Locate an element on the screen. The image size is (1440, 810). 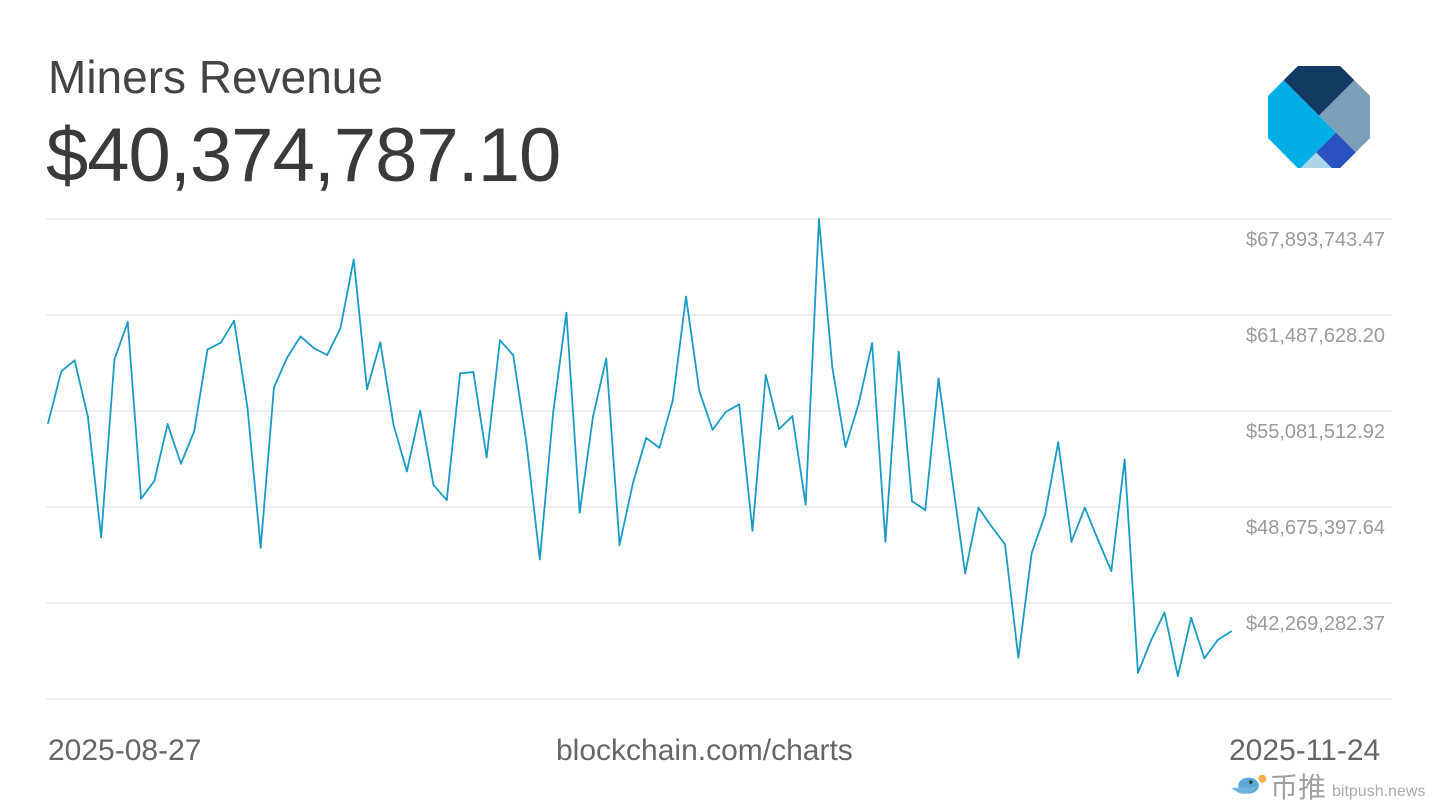
logo-piece-cyan is located at coordinates (1301, 124).